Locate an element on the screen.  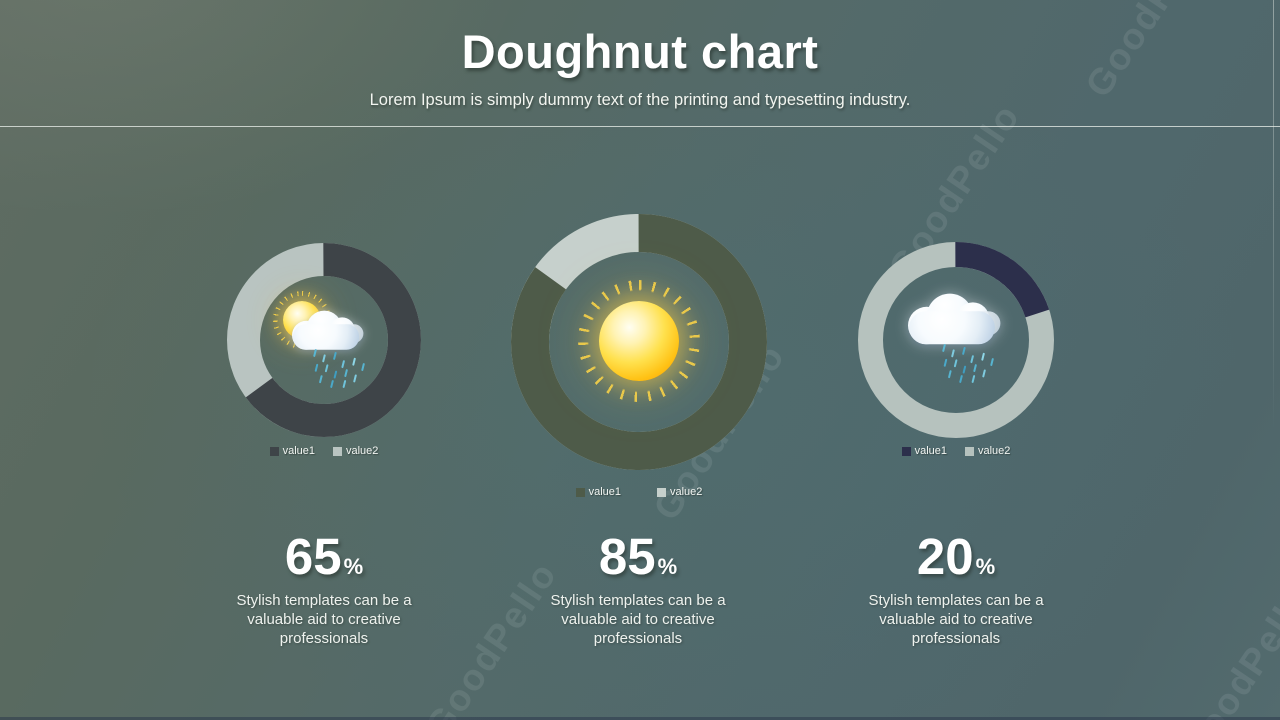
chart2-legend: value1 value2 is located at coordinates (639, 492).